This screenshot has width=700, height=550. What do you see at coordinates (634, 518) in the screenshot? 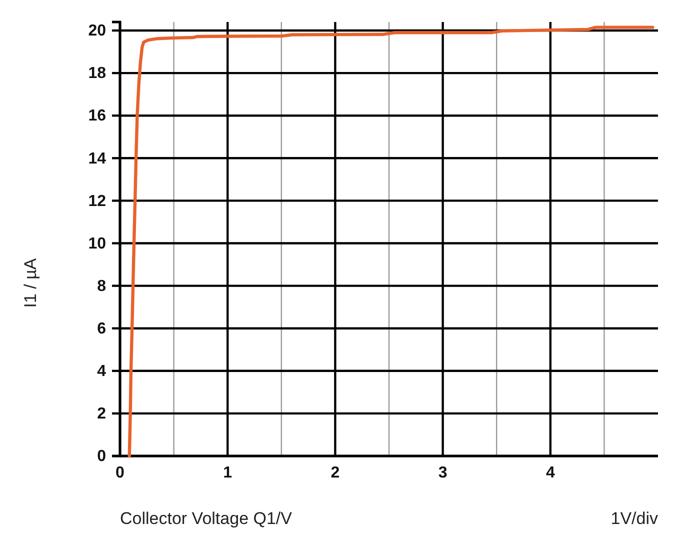
I see `text: 1V/div` at bounding box center [634, 518].